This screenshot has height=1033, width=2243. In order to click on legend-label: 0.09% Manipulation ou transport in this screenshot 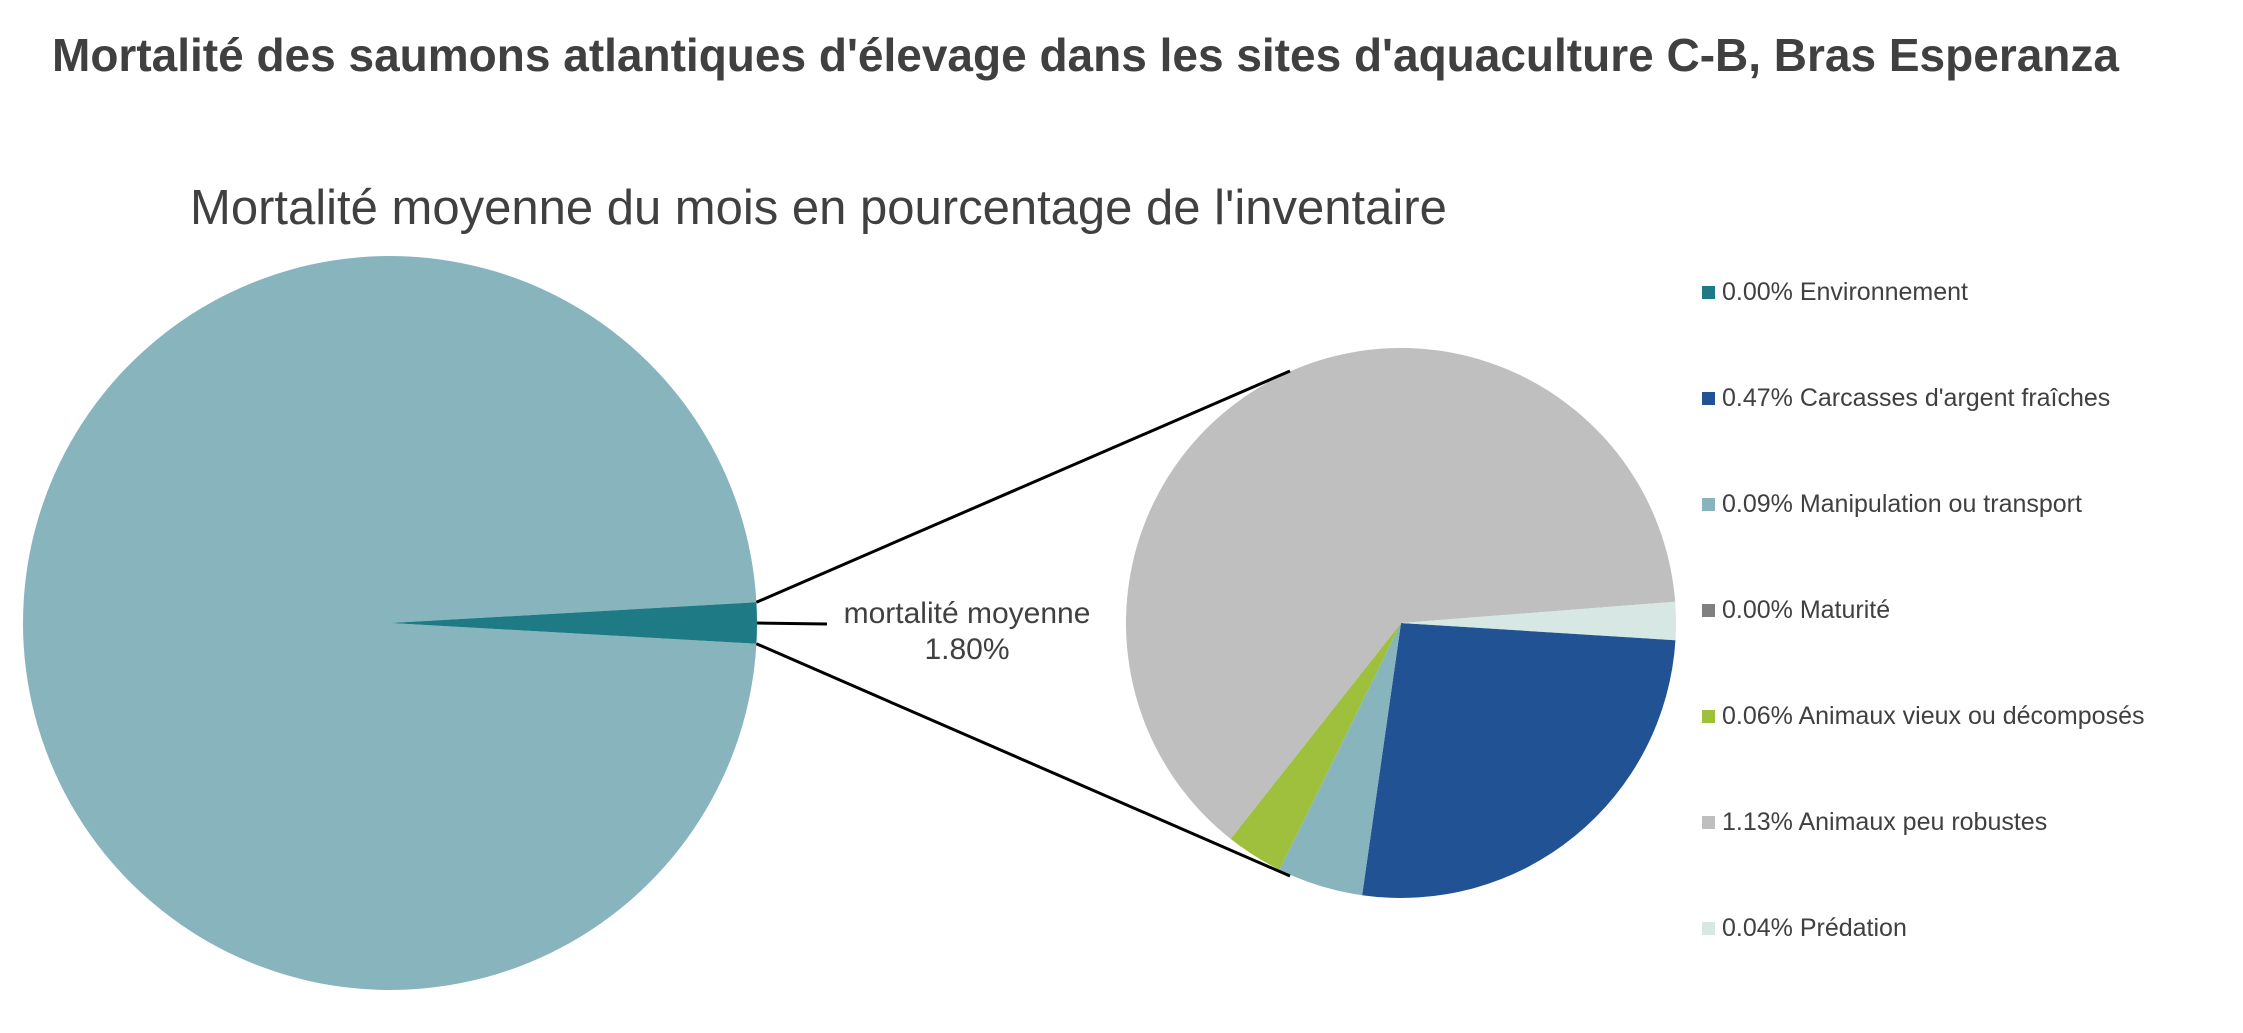, I will do `click(1902, 503)`.